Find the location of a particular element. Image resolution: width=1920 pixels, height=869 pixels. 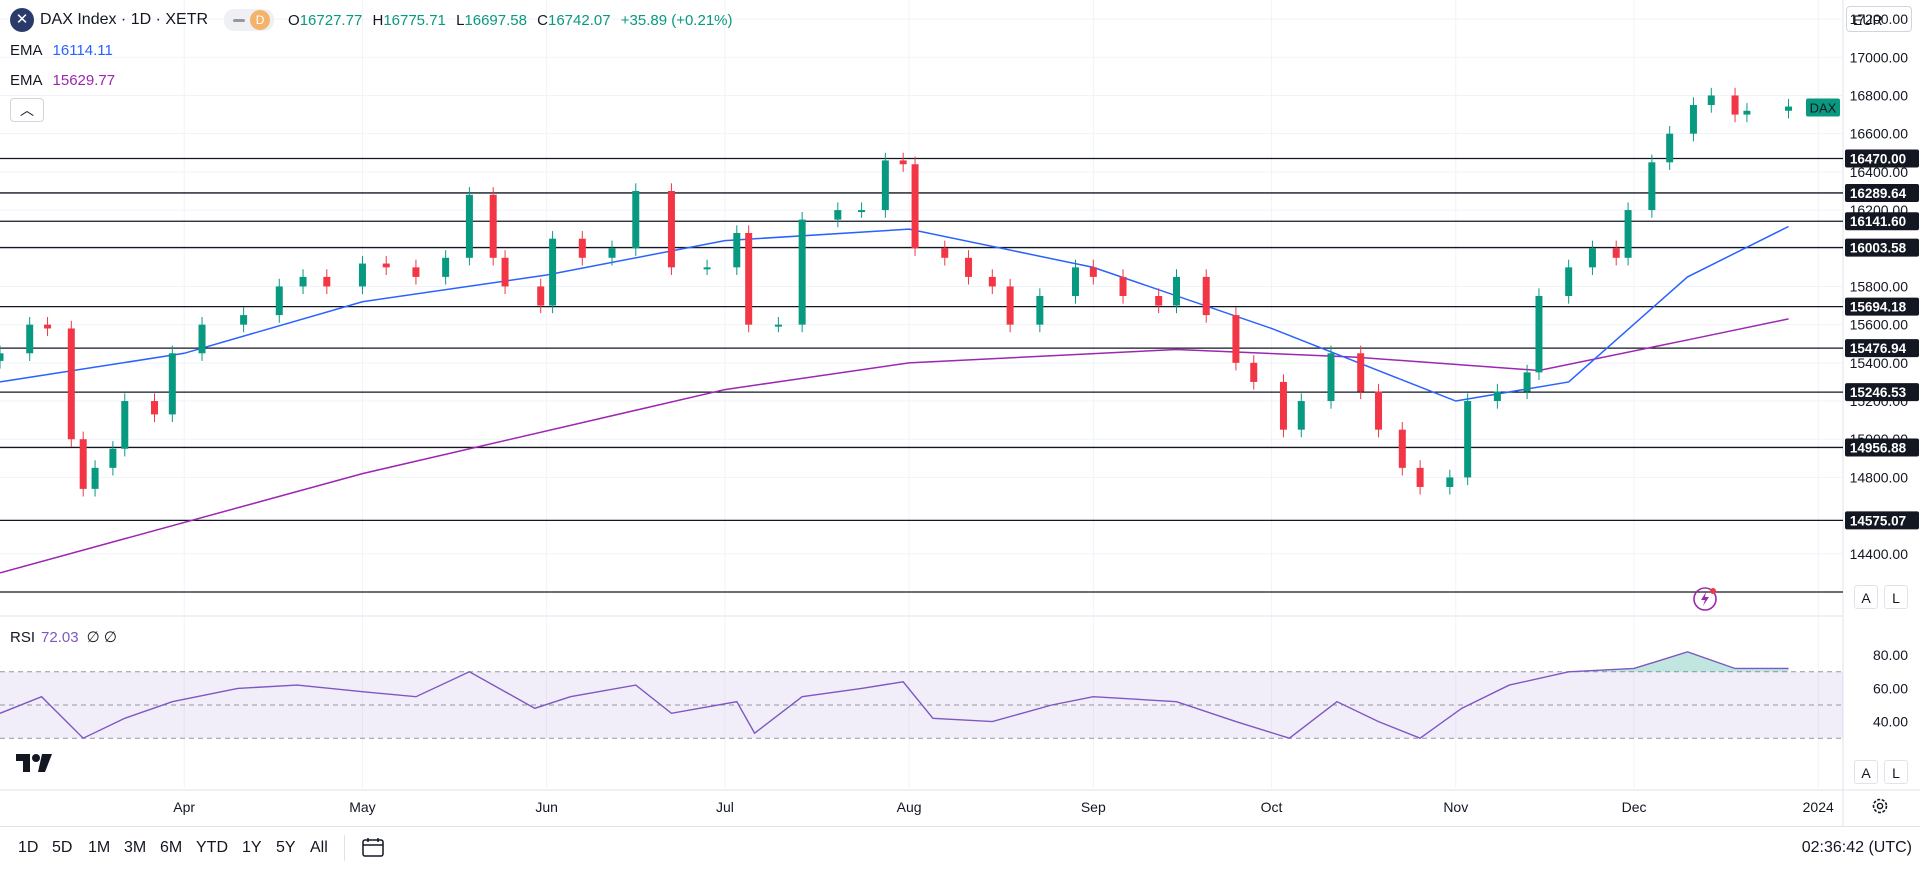

y-tick-label: 15400.00 is located at coordinates (1879, 363).